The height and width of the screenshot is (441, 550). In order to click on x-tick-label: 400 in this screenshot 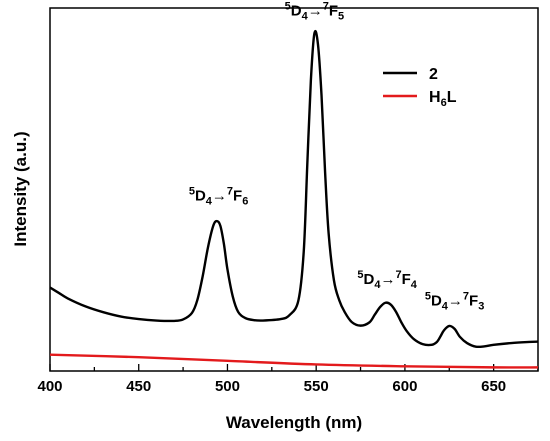, I will do `click(49, 386)`.